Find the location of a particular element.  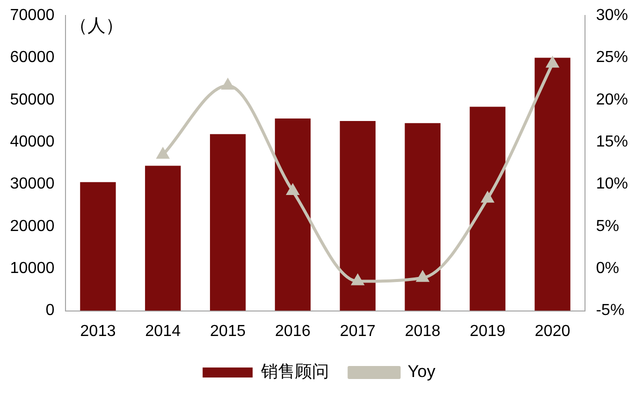

x-tick-label: 2019 is located at coordinates (488, 331).